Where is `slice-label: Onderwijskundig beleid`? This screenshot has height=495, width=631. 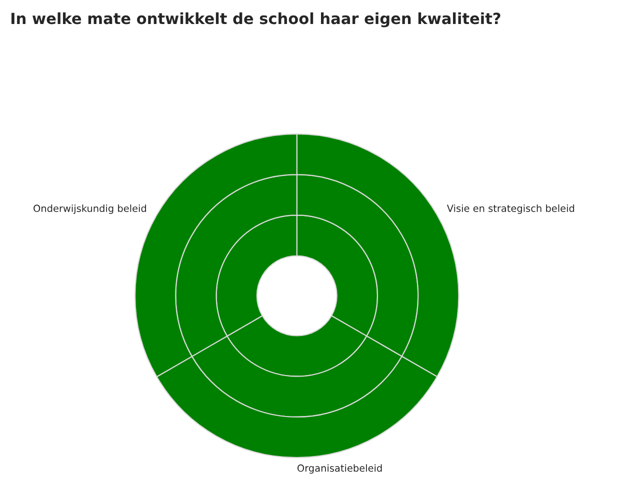 slice-label: Onderwijskundig beleid is located at coordinates (90, 209).